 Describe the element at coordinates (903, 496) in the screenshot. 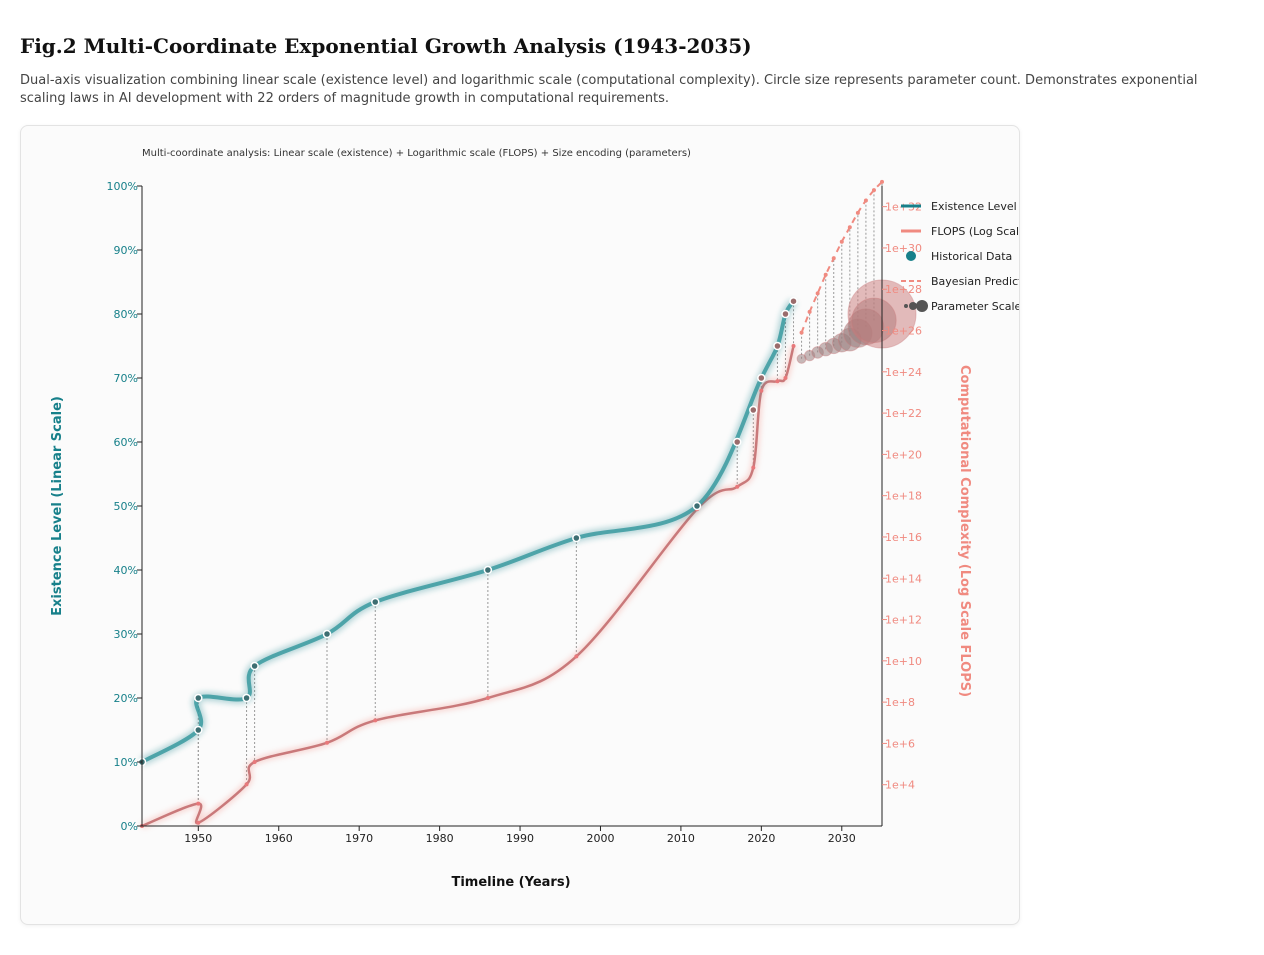

I see `y-right-tick-label: 1e+18` at that location.